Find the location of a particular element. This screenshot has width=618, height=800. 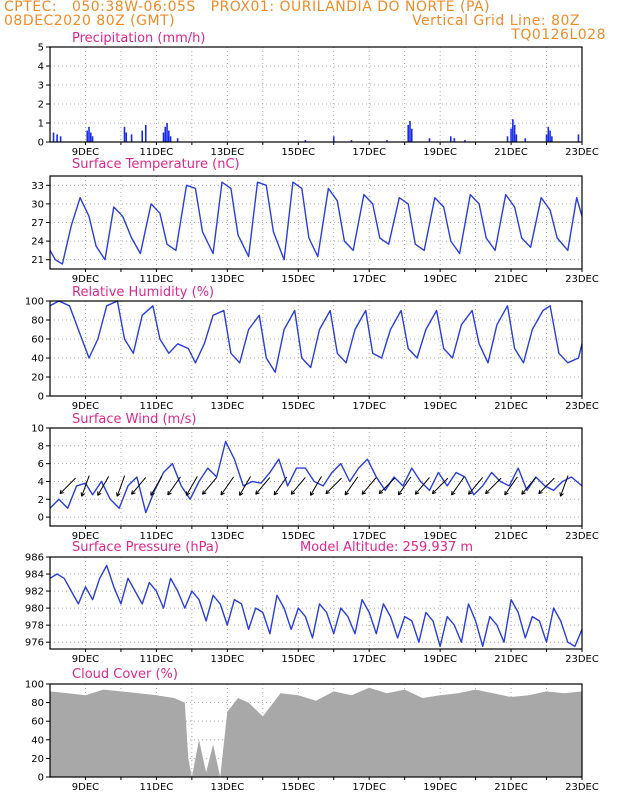

y-tick-label: 4 is located at coordinates (41, 482).